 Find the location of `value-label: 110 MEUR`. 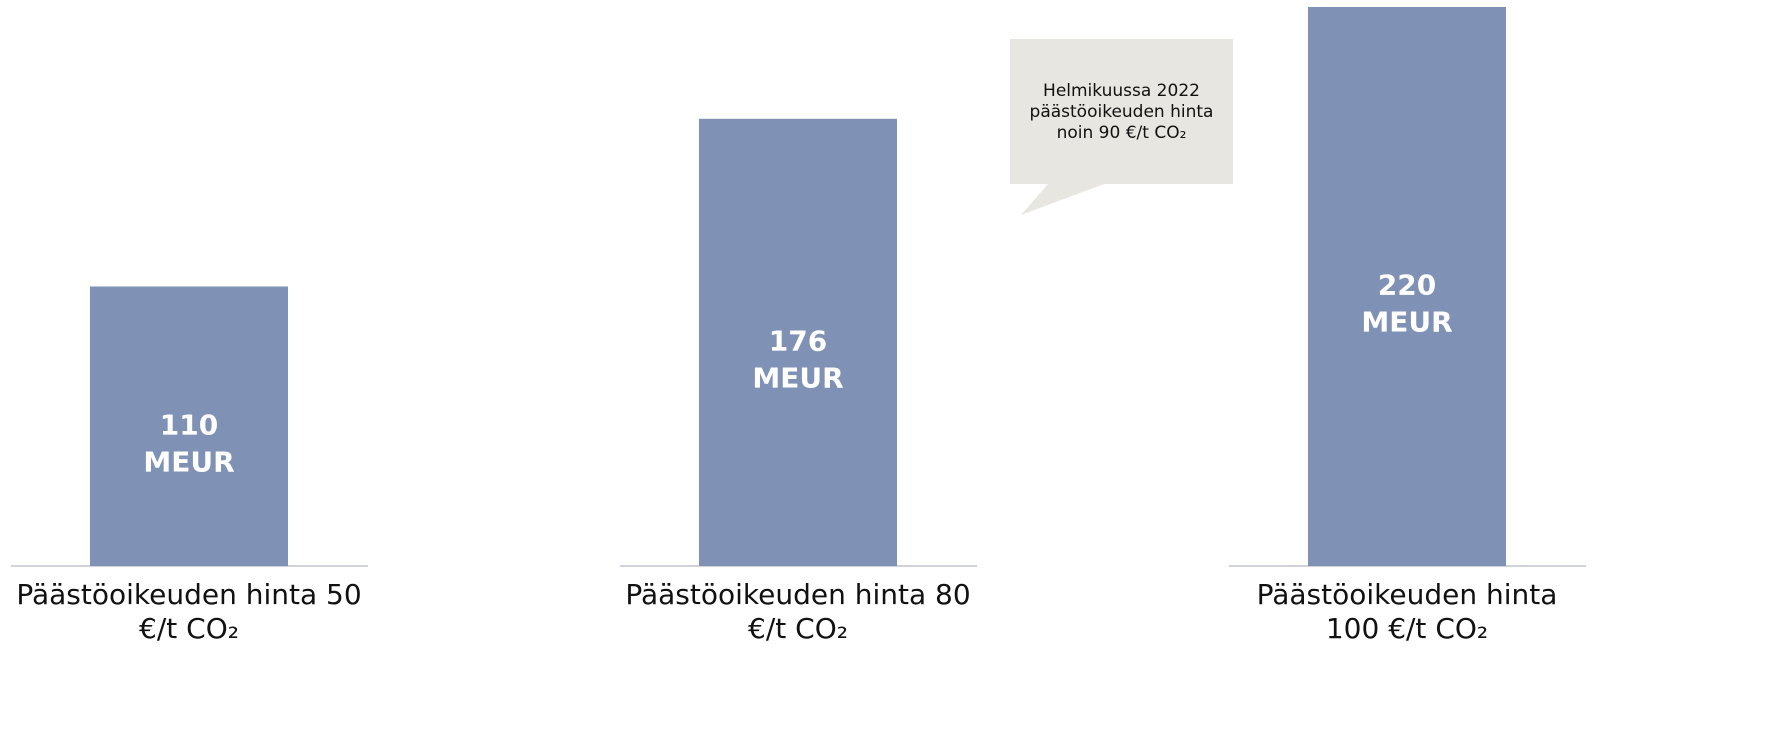

value-label: 110 MEUR is located at coordinates (188, 443).